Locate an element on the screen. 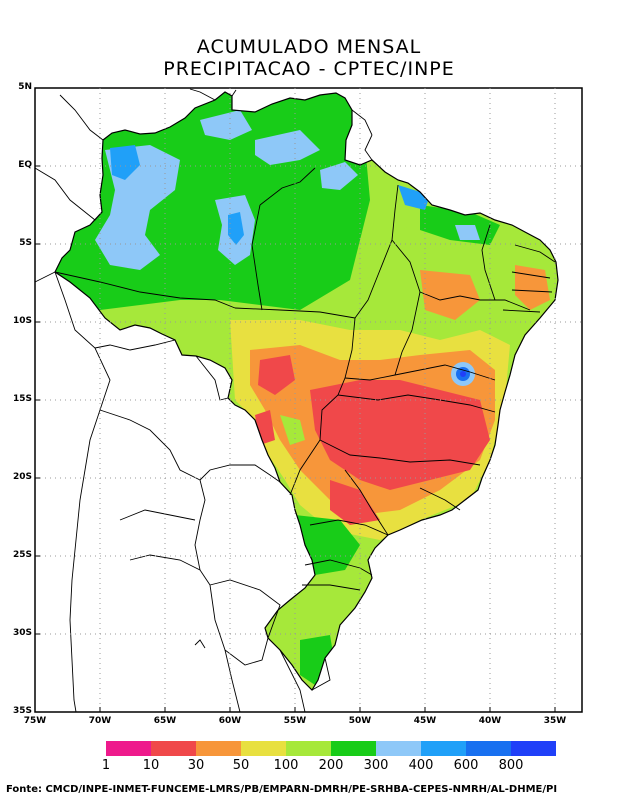 The width and height of the screenshot is (618, 800). lon-label: 55W is located at coordinates (295, 721).